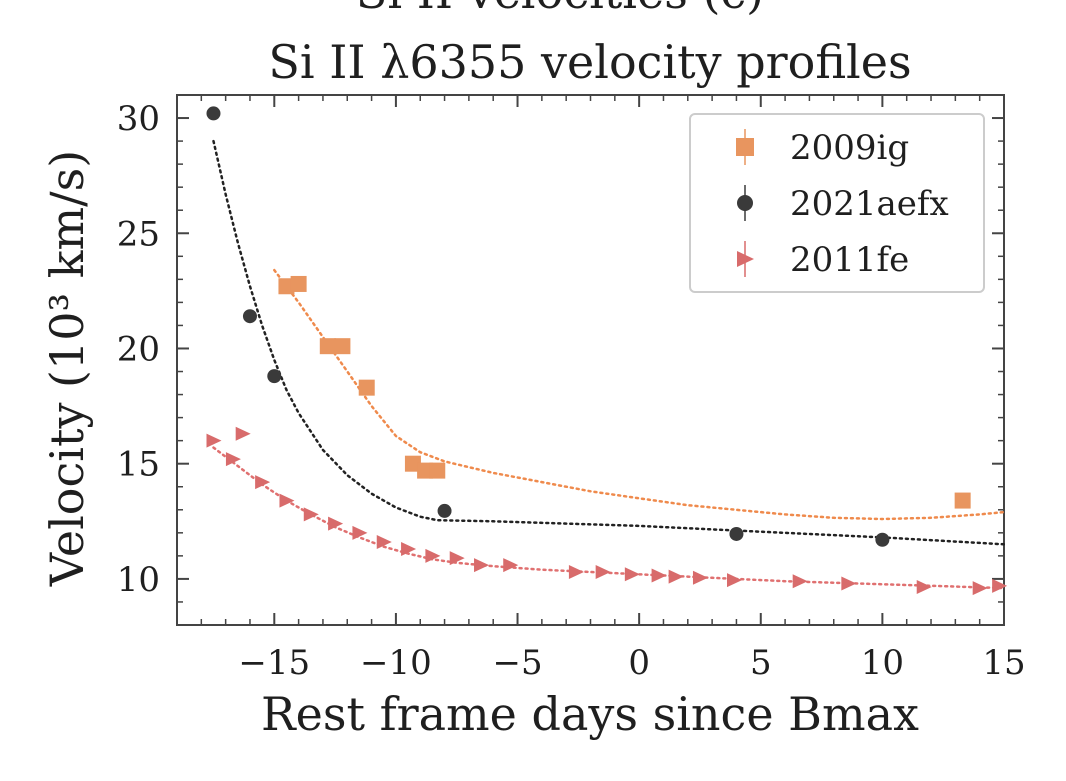 This screenshot has width=1066, height=781. Describe the element at coordinates (560, 9) in the screenshot. I see `top-cutoff-text: Si II velocities (c)` at that location.